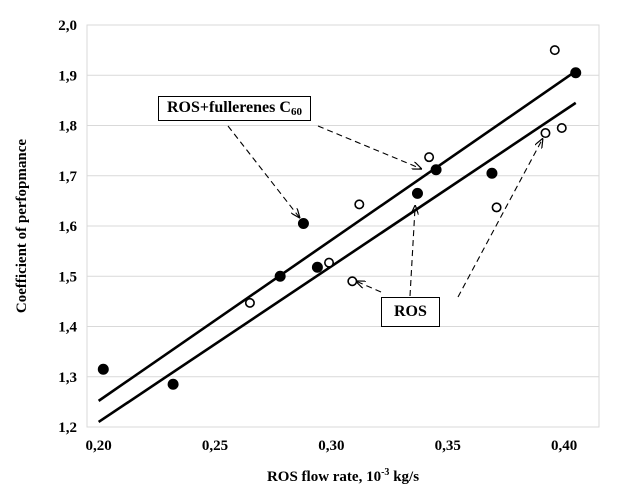 This screenshot has height=488, width=622. I want to click on y-tick-label: 1,4, so click(67, 328).